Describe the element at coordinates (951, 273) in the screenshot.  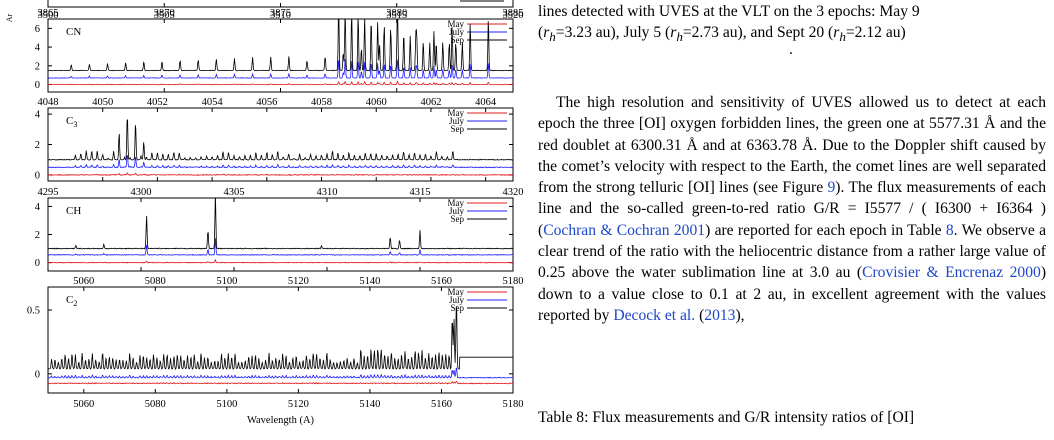
I see `ref-crovisier-2000: Crovisier & Encrenaz 2000` at that location.